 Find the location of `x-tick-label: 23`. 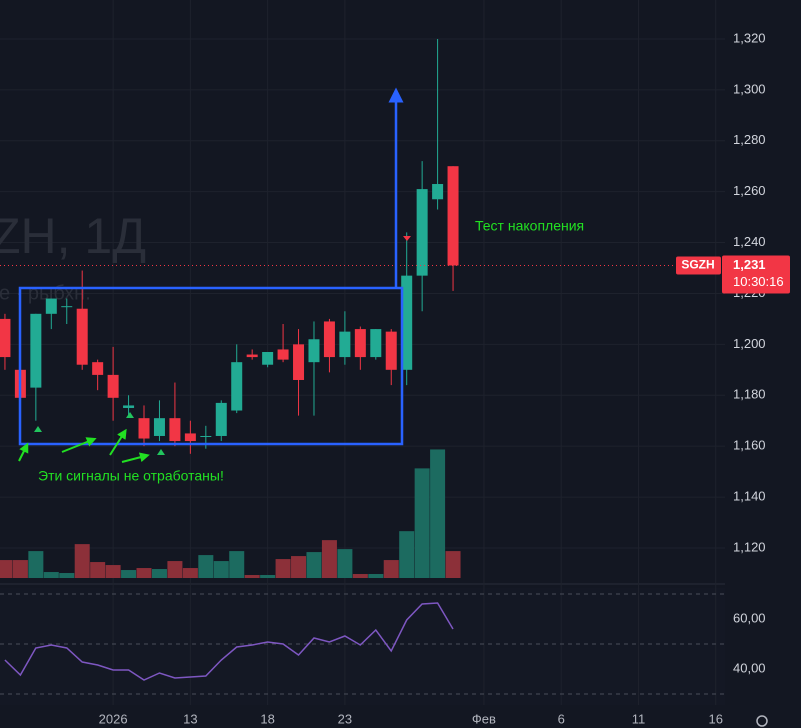

x-tick-label: 23 is located at coordinates (345, 718).